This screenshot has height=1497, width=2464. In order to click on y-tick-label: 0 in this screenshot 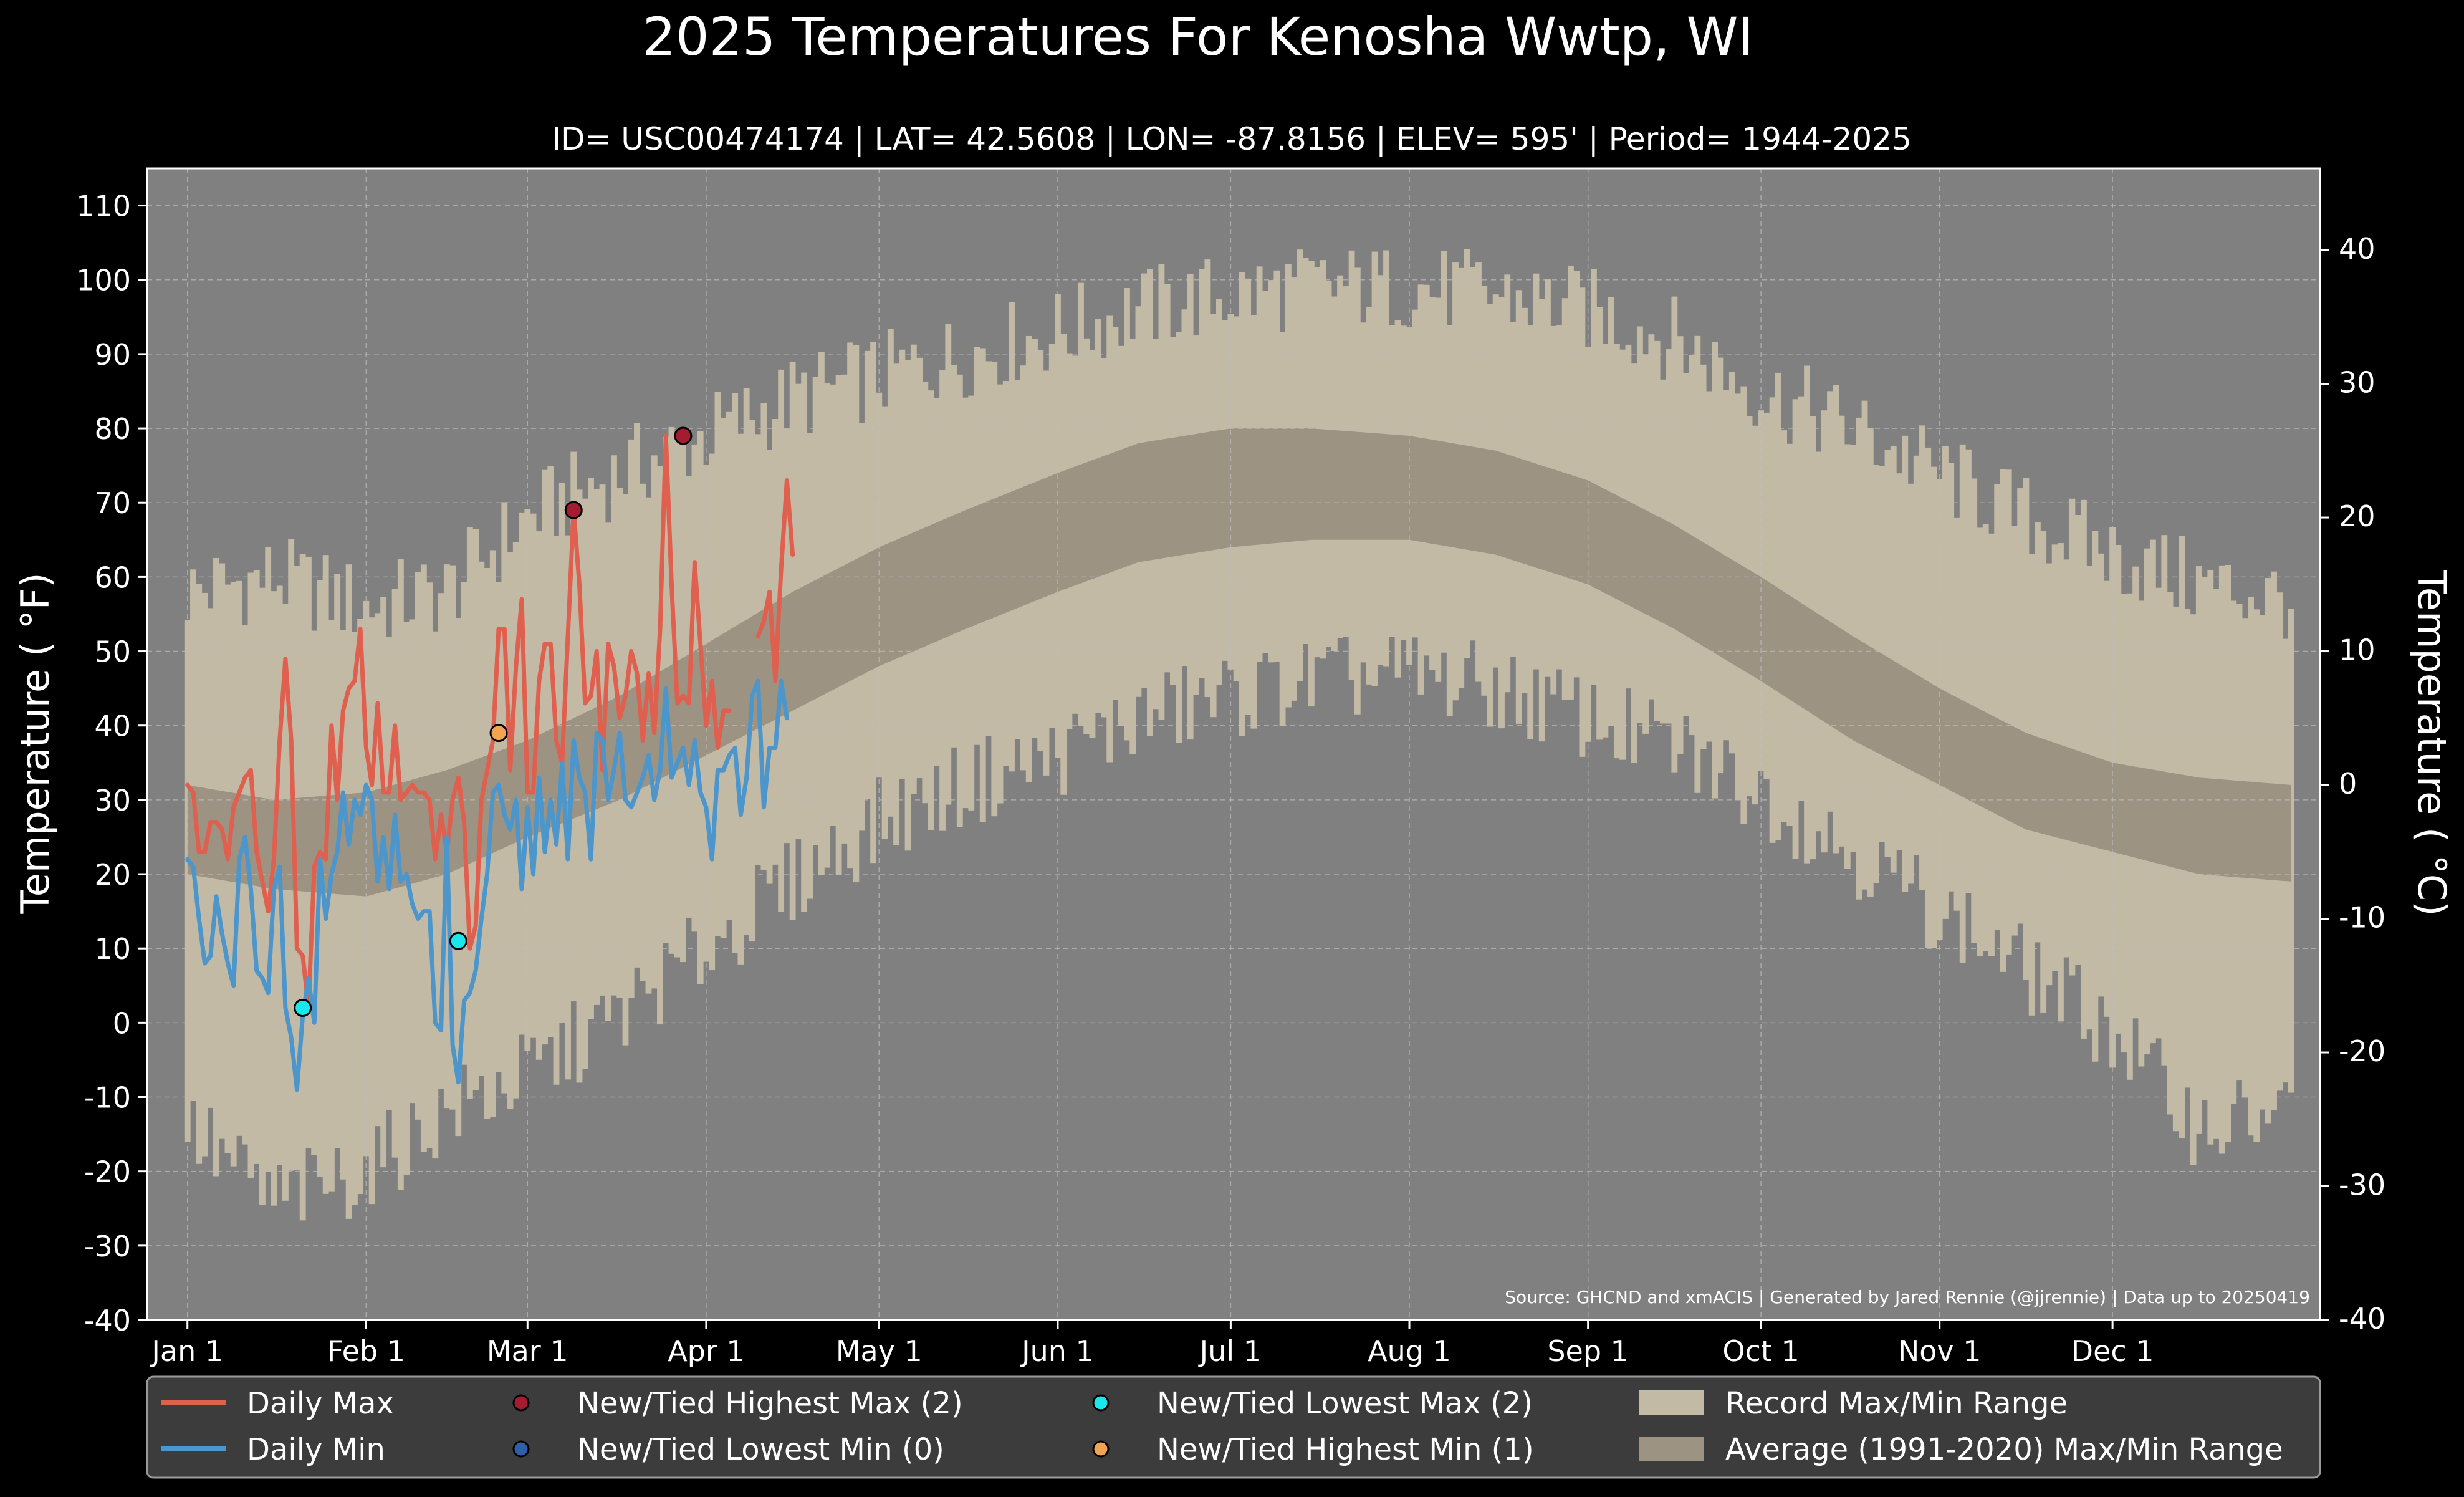, I will do `click(122, 1023)`.